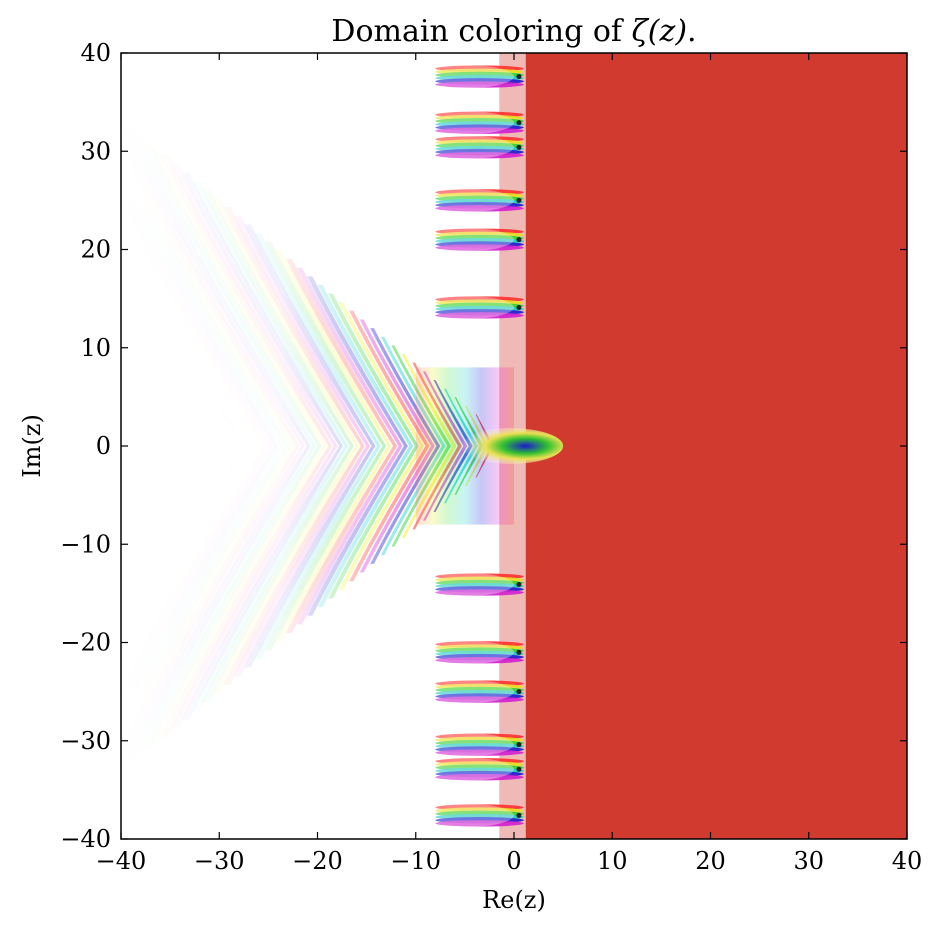  I want to click on y-tick-label: 0, so click(103, 446).